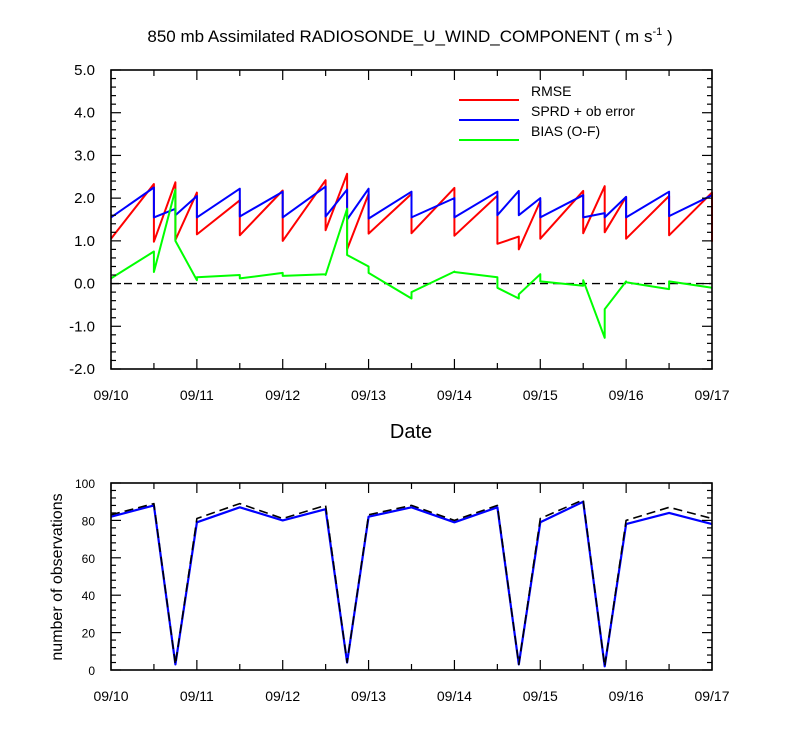 The width and height of the screenshot is (800, 750). What do you see at coordinates (711, 696) in the screenshot?
I see `bottom-x-tick-label: 09/17` at bounding box center [711, 696].